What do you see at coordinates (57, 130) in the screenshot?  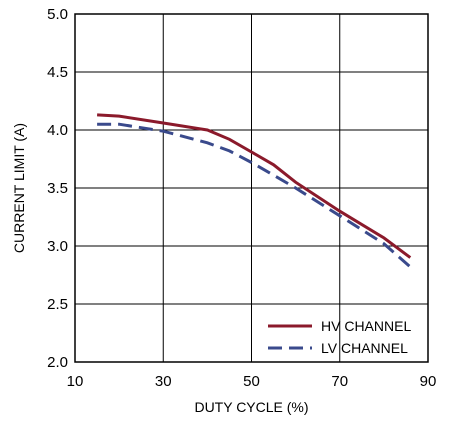 I see `y-tick-label: 4.0` at bounding box center [57, 130].